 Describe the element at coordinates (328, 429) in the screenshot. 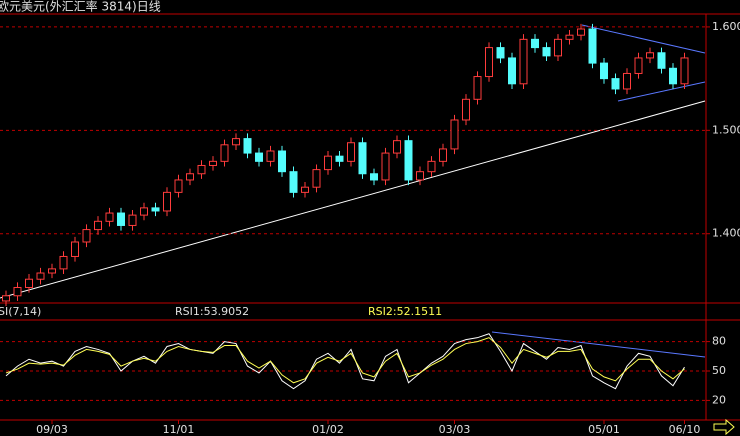

I see `x-tick-label: 01/02` at that location.